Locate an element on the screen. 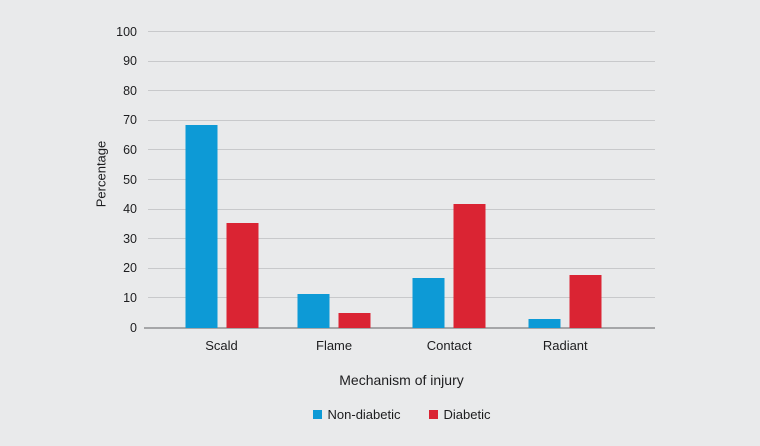  legend-item-non-diabetic: Non-diabetic is located at coordinates (356, 414).